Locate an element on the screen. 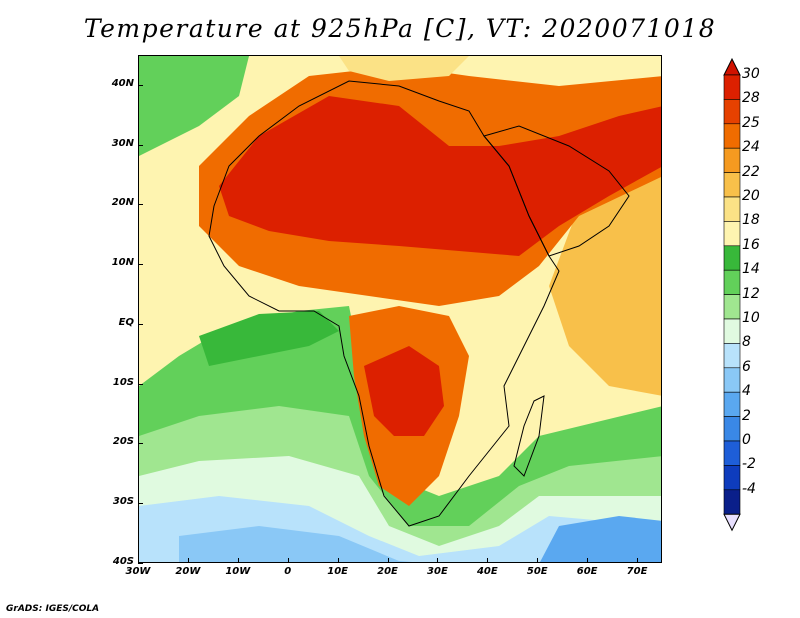 The image size is (800, 618). x-tick-label: 20W is located at coordinates (188, 571).